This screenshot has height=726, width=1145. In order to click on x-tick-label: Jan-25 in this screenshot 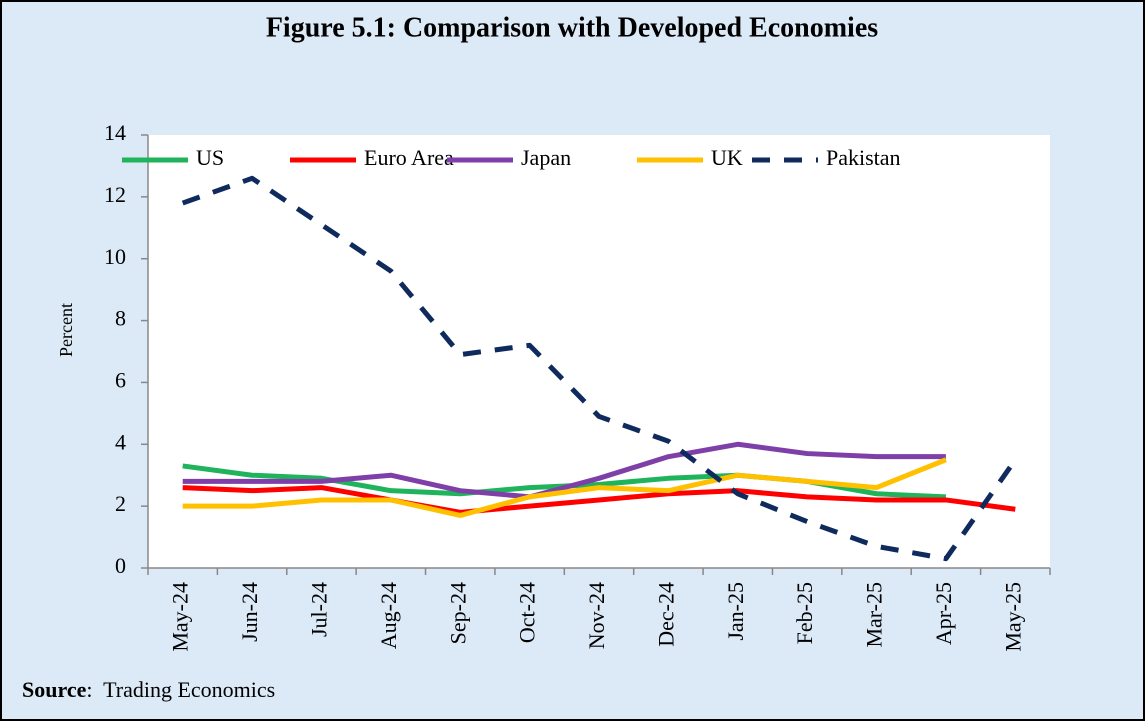, I will do `click(735, 611)`.